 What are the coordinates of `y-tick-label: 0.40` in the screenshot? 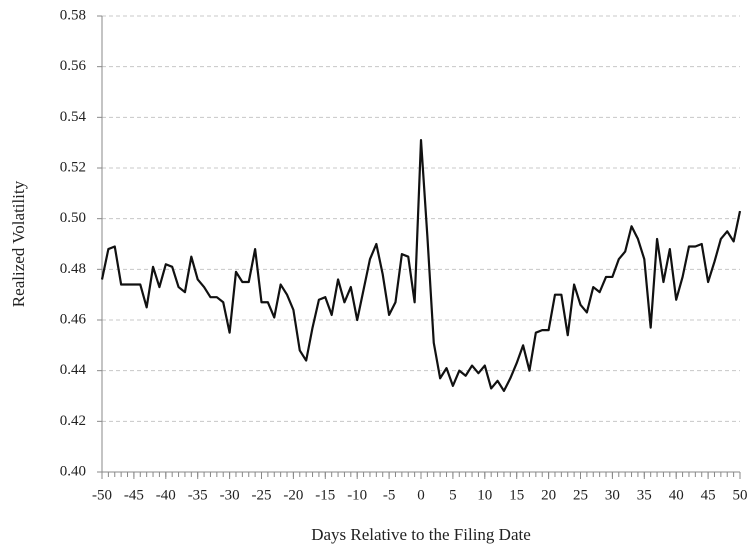 It's located at (73, 471).